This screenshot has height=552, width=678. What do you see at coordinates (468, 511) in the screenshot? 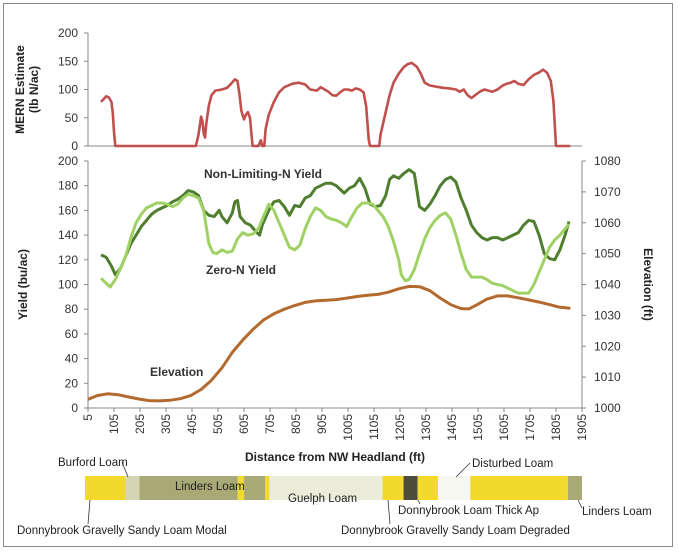
I see `soil-label: Donnybrook Loam Thick Ap` at bounding box center [468, 511].